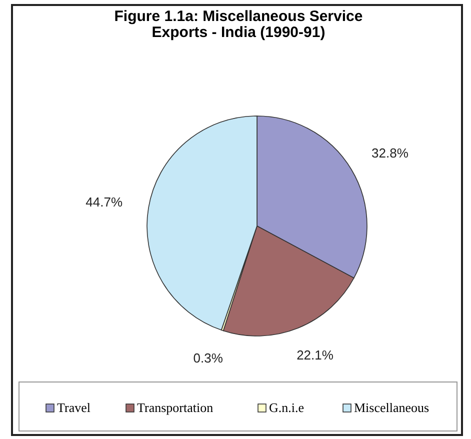 The image size is (471, 439). I want to click on data-label: 32.8%, so click(390, 153).